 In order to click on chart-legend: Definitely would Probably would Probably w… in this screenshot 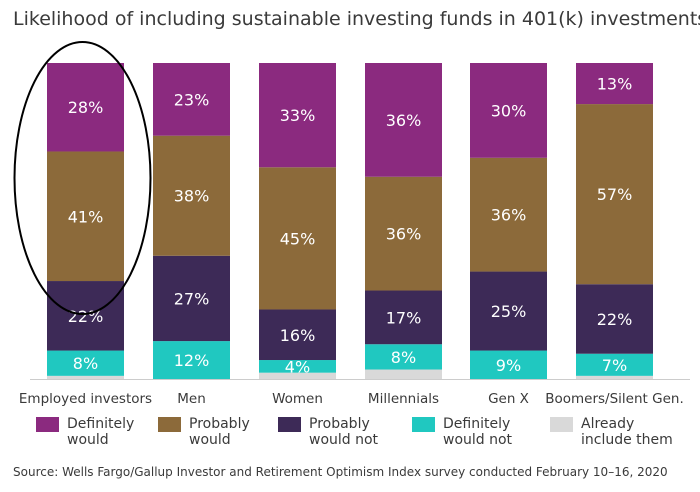, I will do `click(366, 436)`.